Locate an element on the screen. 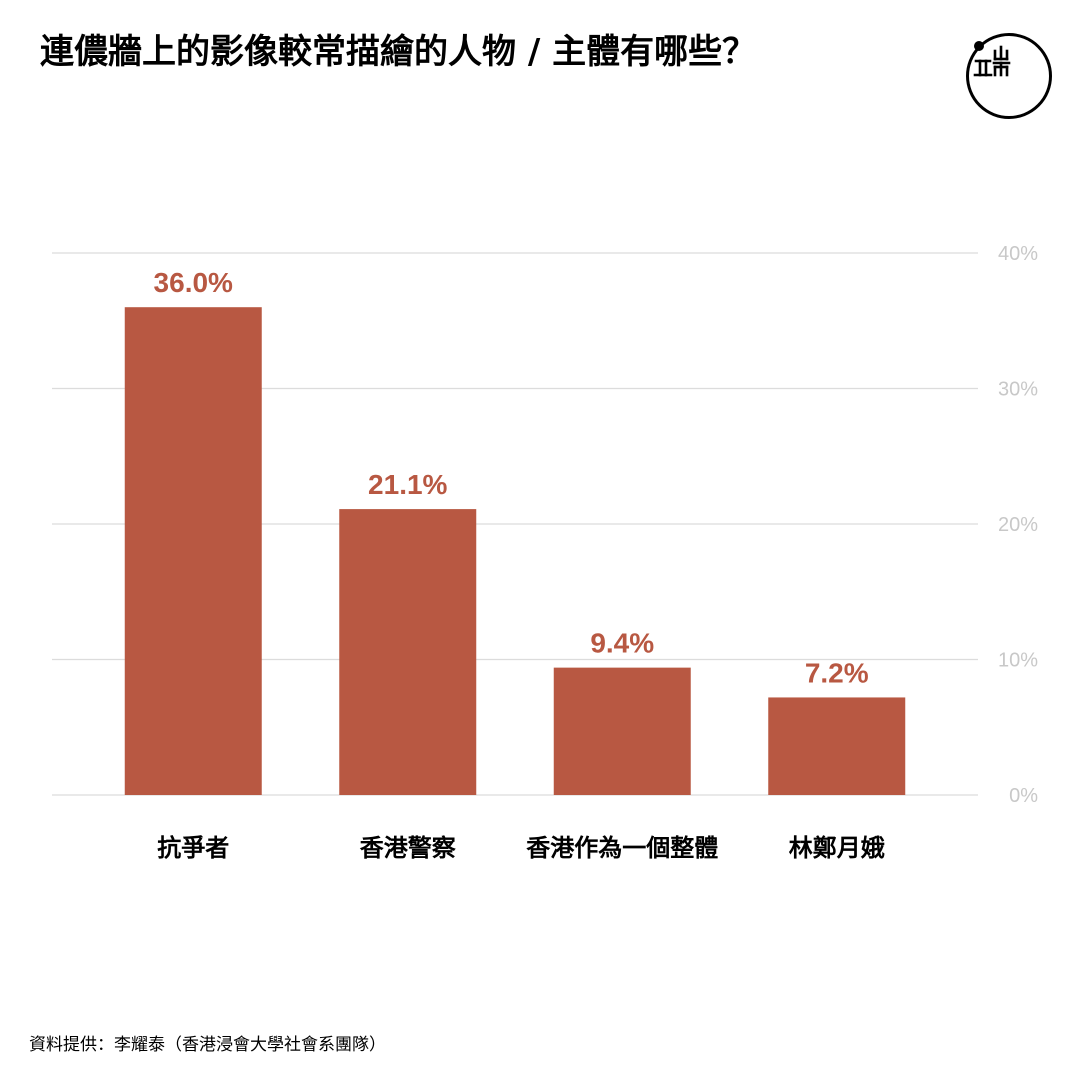 The height and width of the screenshot is (1081, 1080). y-tick-label: 30% is located at coordinates (1018, 390).